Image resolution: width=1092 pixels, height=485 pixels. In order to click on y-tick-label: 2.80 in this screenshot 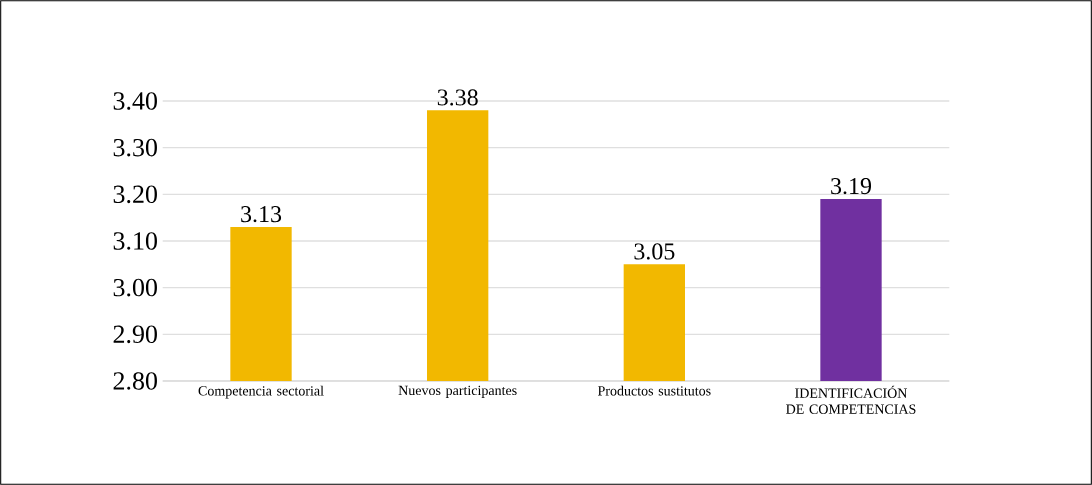, I will do `click(135, 381)`.